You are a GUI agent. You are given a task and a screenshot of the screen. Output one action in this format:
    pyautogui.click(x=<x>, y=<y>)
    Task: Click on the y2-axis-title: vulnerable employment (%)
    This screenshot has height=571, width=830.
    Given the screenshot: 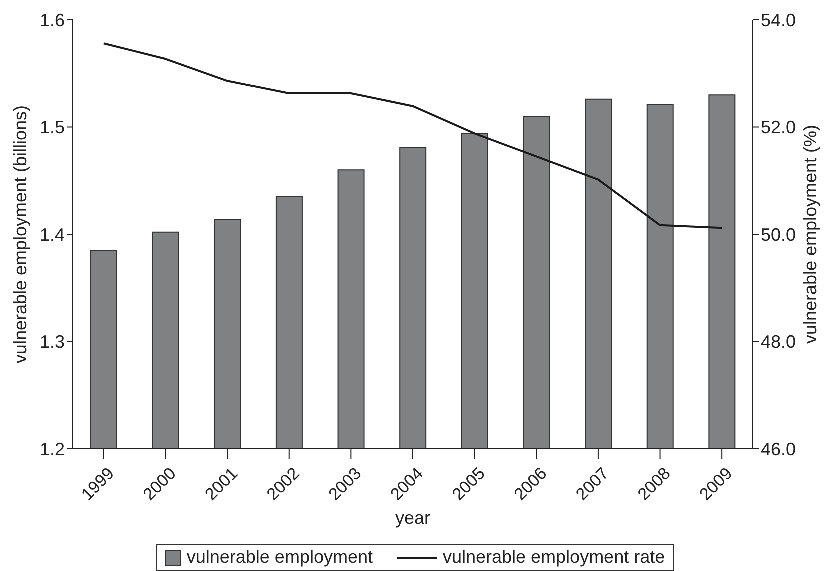 What is the action you would take?
    pyautogui.click(x=810, y=234)
    